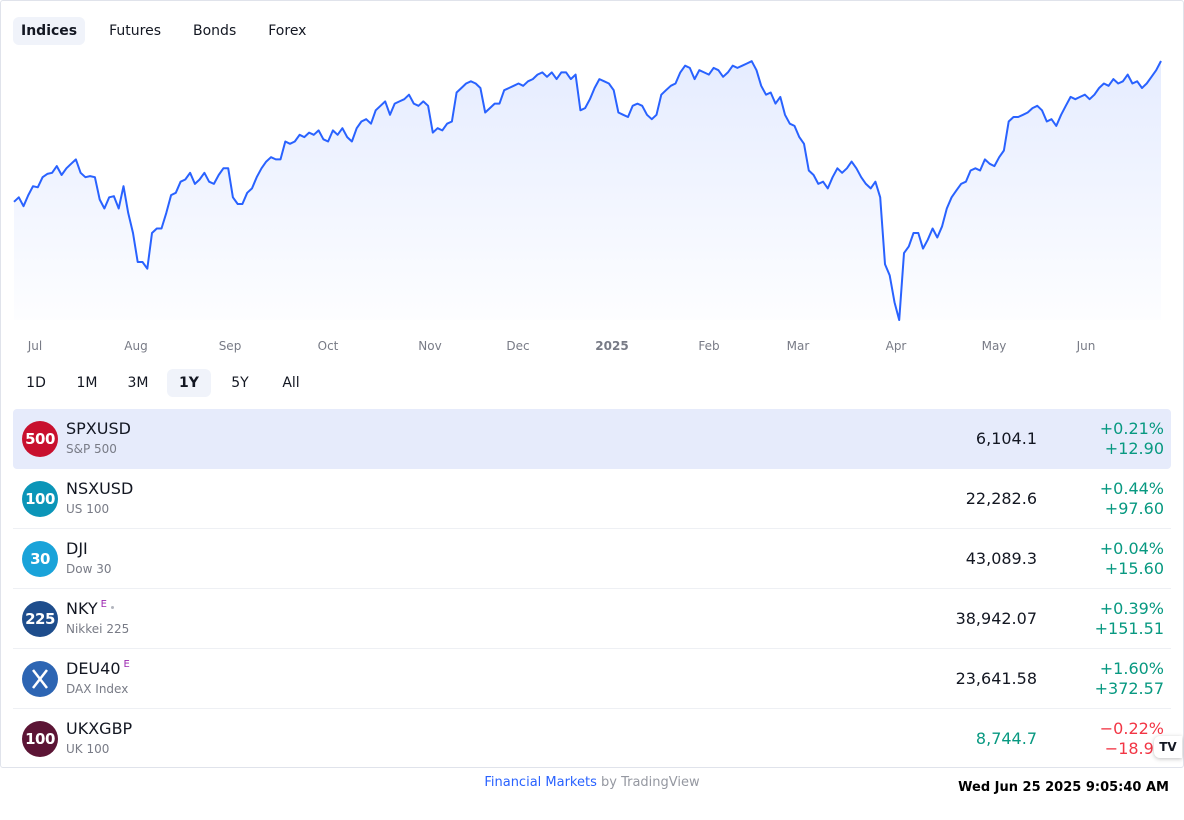 The image size is (1184, 820). Describe the element at coordinates (135, 346) in the screenshot. I see `x-axis-label: Aug` at that location.